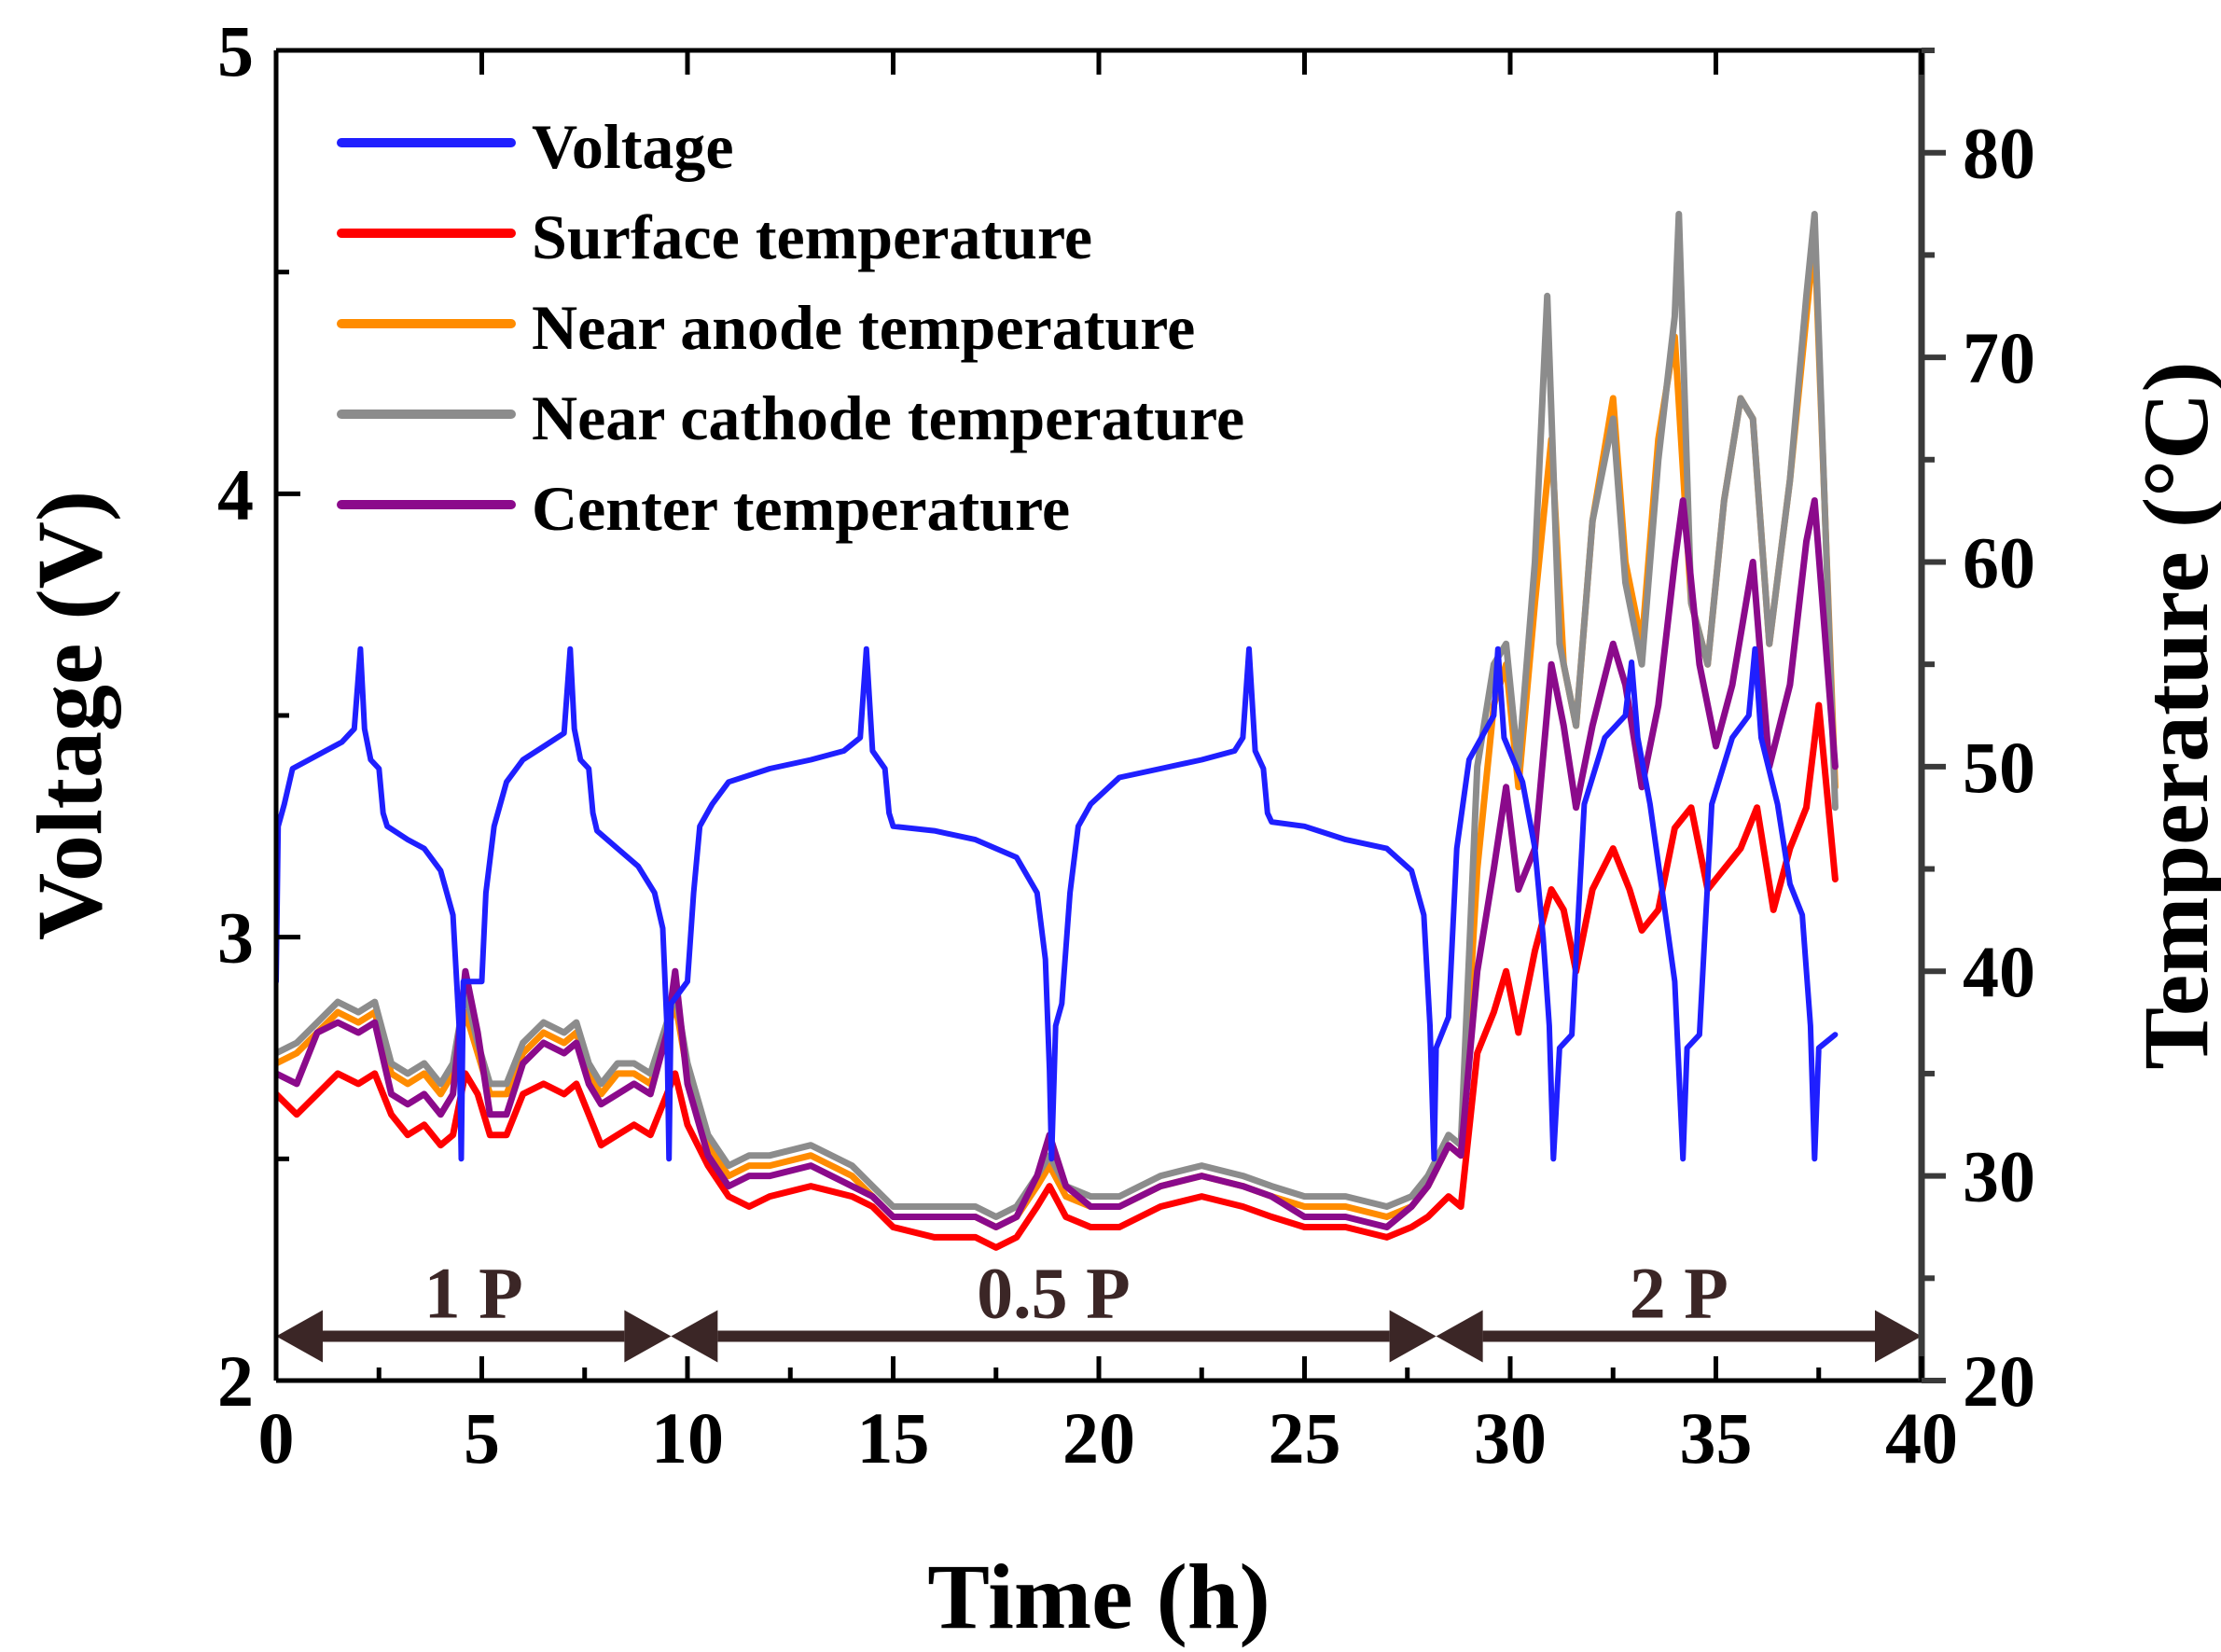  What do you see at coordinates (1999, 153) in the screenshot?
I see `y-right-tick-label: 80` at bounding box center [1999, 153].